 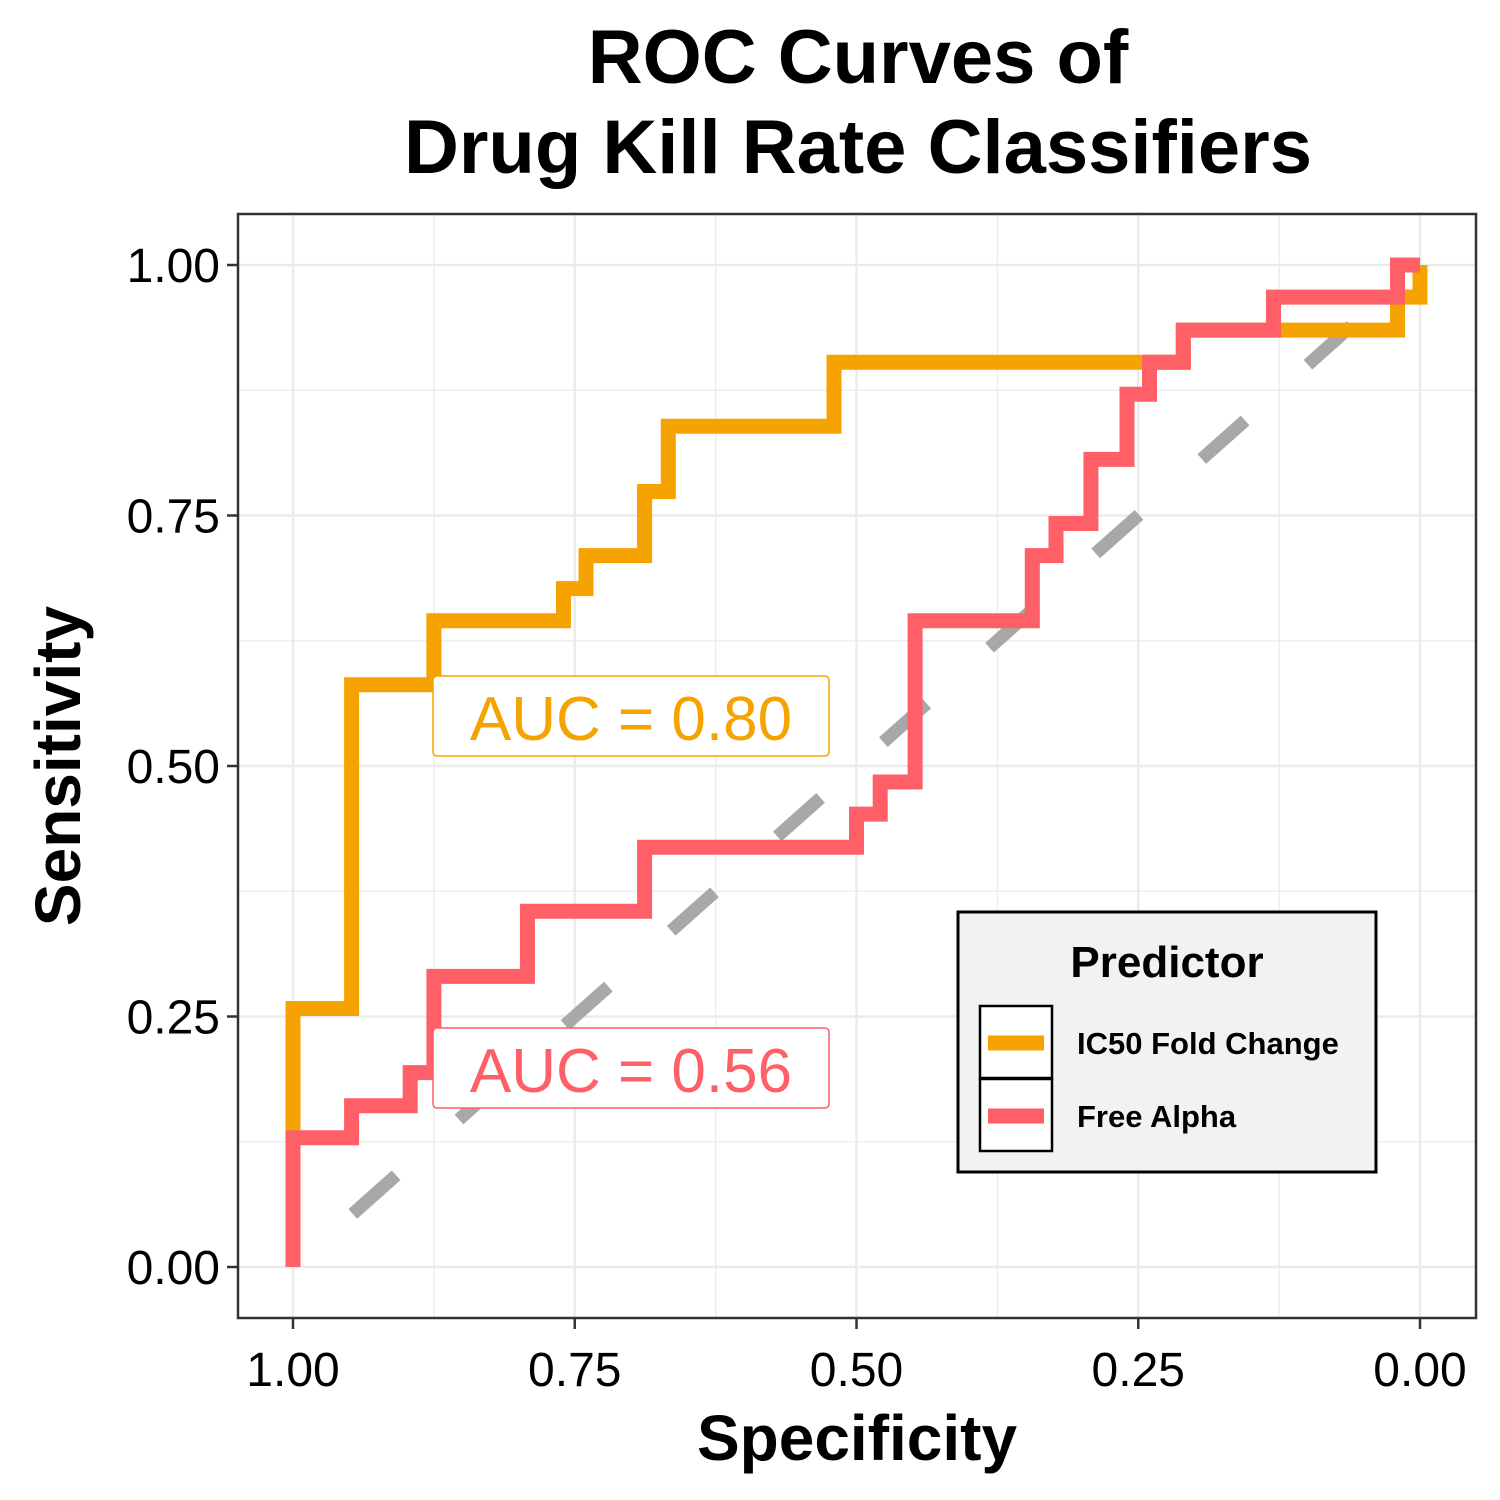 I want to click on y-tick-label: 1.00, so click(x=173, y=266).